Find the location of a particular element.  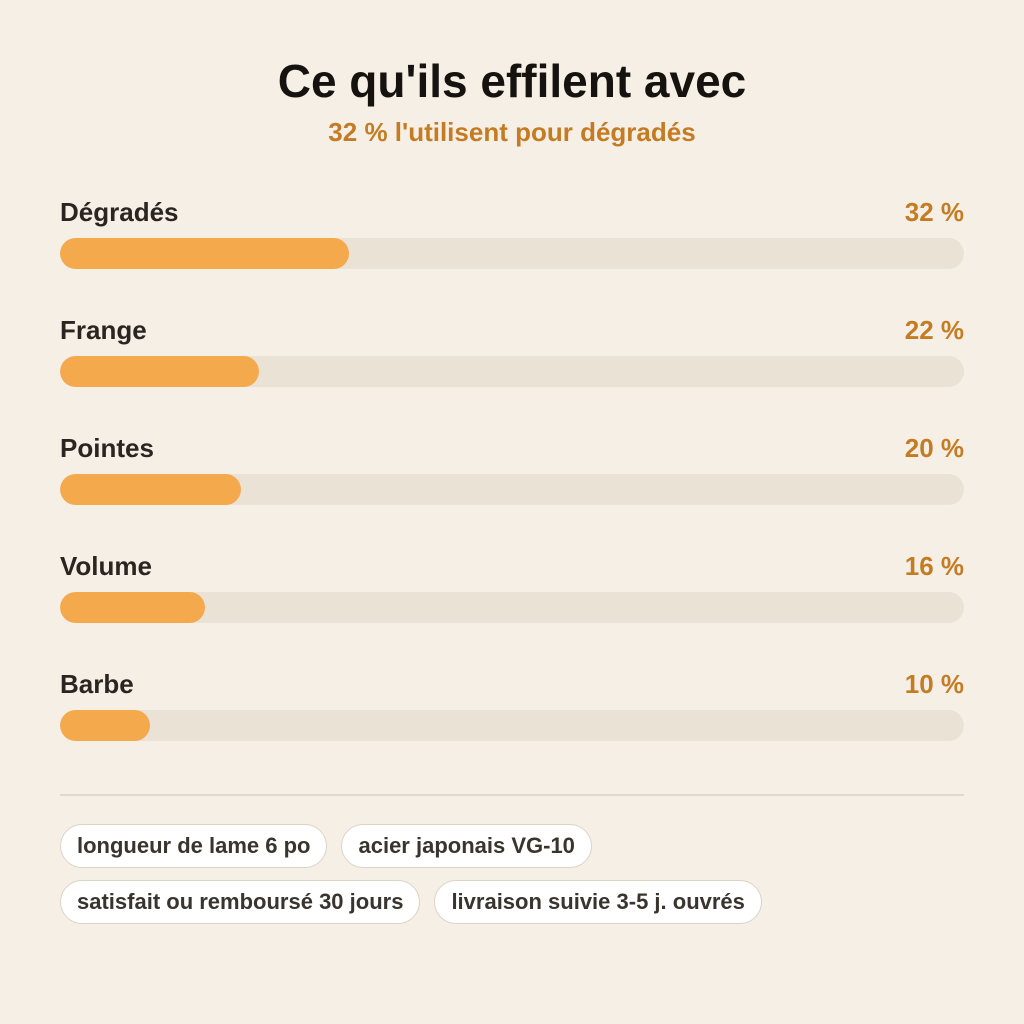

bar-label: Barbe is located at coordinates (97, 684).